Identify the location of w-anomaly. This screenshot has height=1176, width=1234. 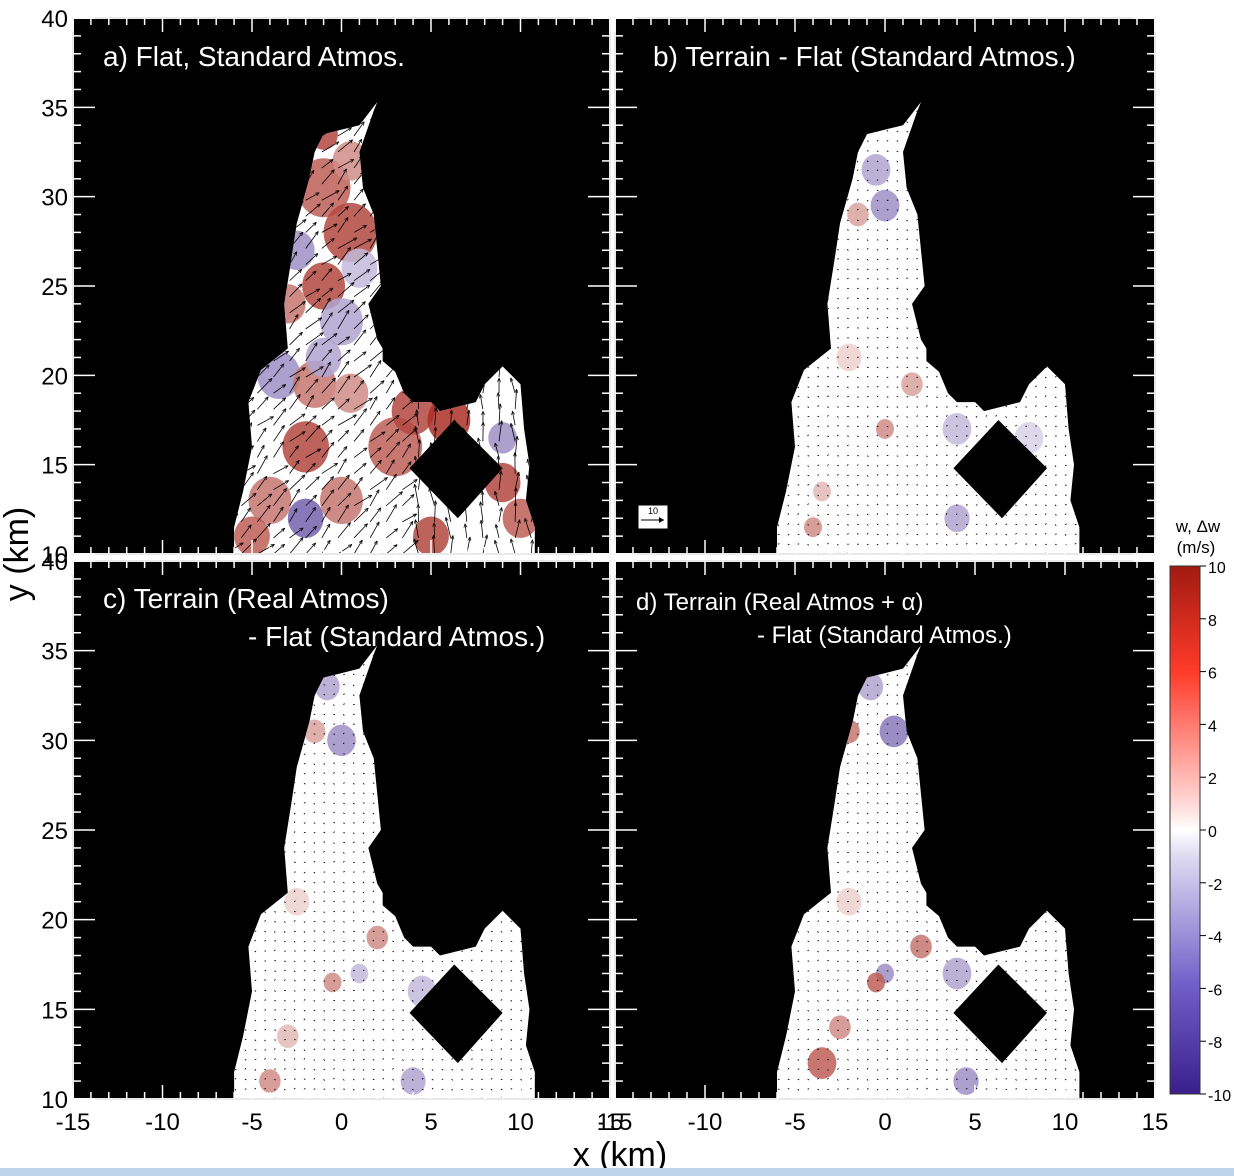
(849, 357).